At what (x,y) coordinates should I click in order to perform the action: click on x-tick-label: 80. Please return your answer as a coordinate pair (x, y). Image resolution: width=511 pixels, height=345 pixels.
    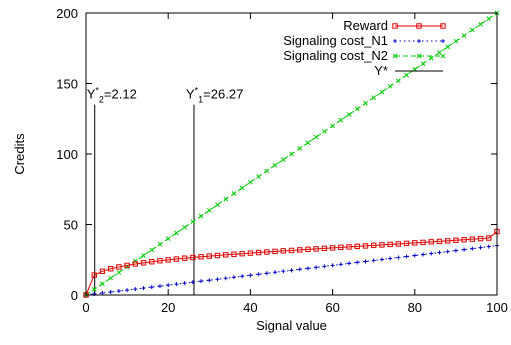
    Looking at the image, I should click on (415, 307).